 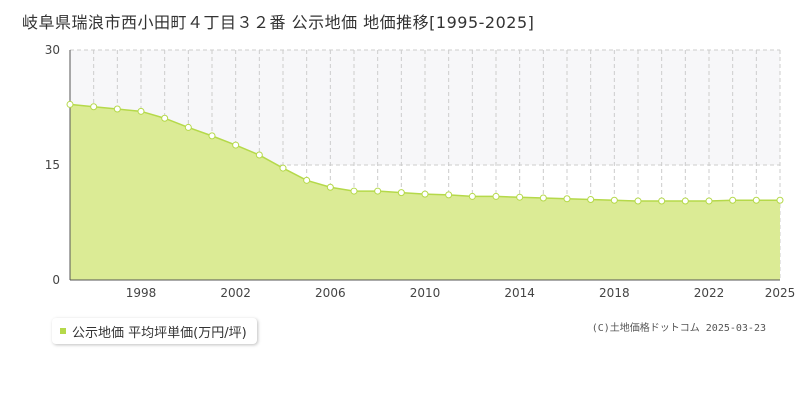 What do you see at coordinates (278, 22) in the screenshot?
I see `chart-title: 岐阜県瑞浪市西小田町４丁目３２番 公示地価 地価推移[1995-2025]` at bounding box center [278, 22].